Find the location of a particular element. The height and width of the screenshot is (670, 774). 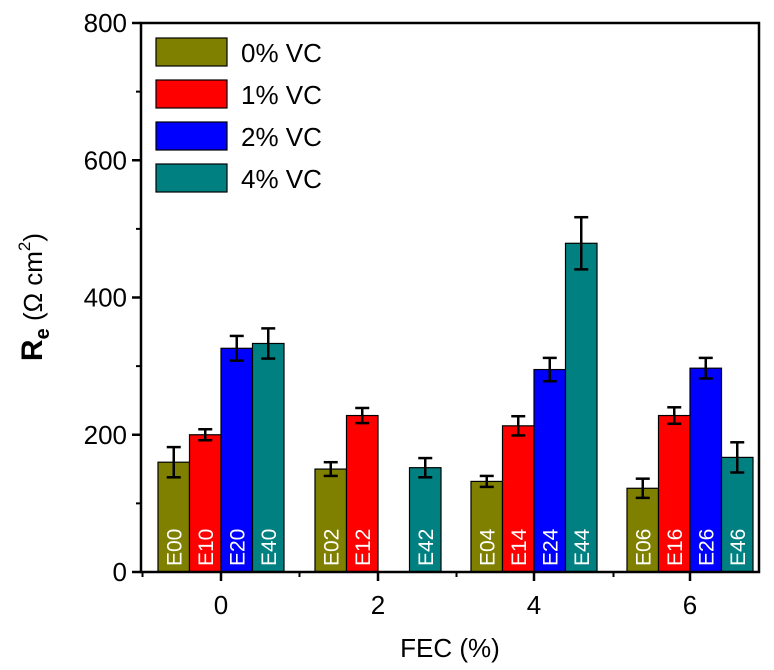

legend-label: 2% VC is located at coordinates (281, 137).